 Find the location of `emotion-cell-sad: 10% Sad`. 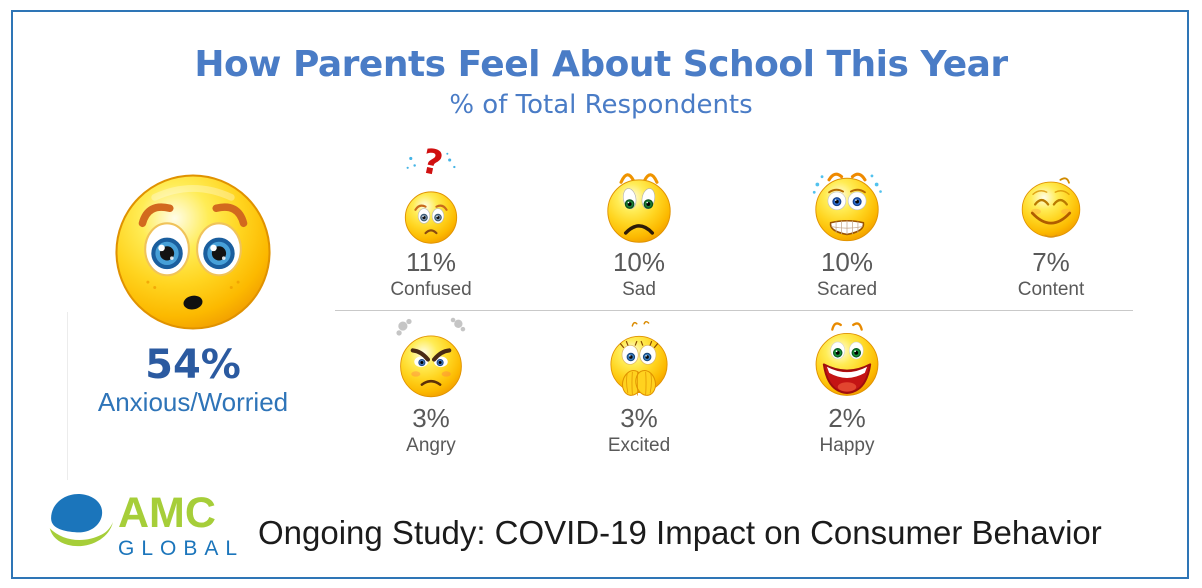

emotion-cell-sad: 10% Sad is located at coordinates (639, 225).